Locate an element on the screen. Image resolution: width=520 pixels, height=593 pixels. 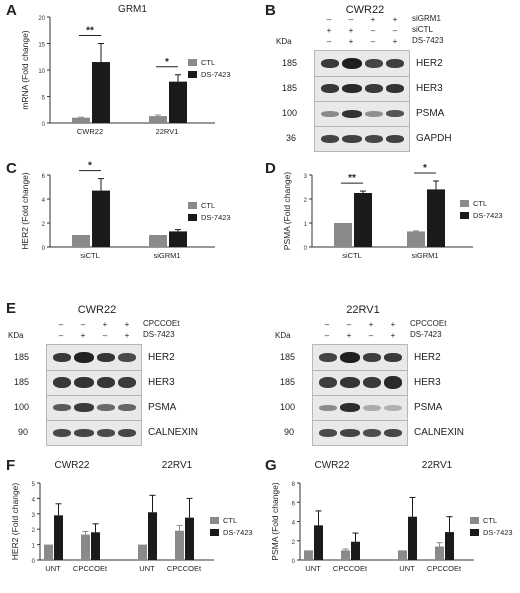
blot-b-membrane is located at coordinates (362, 101).